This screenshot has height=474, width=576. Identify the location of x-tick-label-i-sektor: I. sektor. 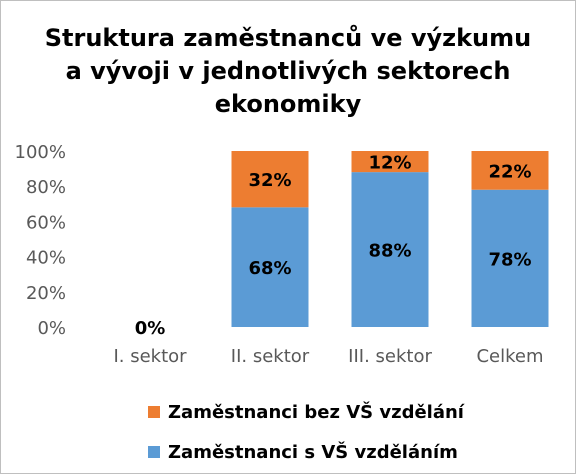
(150, 356).